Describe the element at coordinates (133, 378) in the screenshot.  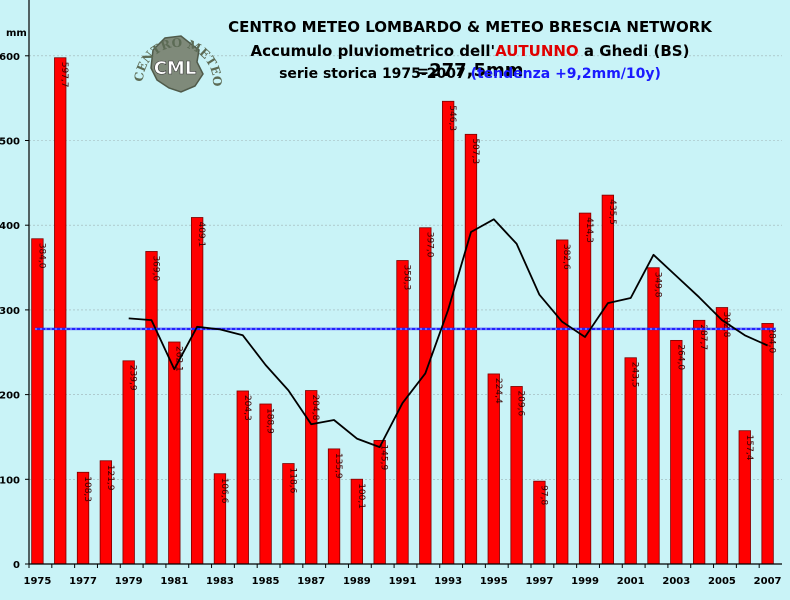
I see `bar-value-label: 239,9` at that location.